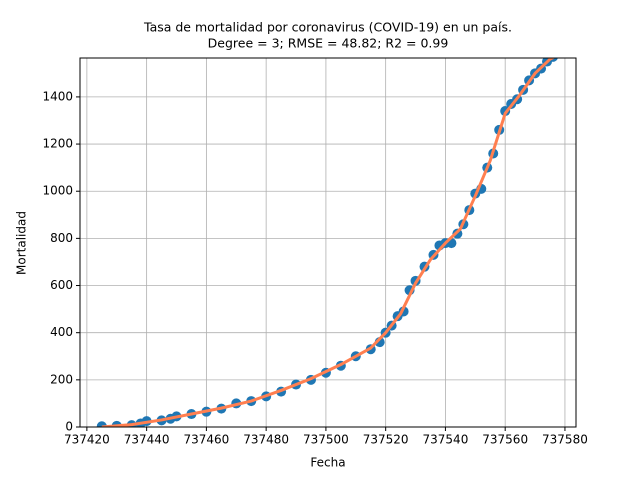  What do you see at coordinates (386, 440) in the screenshot?
I see `x-tick-label: 737520` at bounding box center [386, 440].